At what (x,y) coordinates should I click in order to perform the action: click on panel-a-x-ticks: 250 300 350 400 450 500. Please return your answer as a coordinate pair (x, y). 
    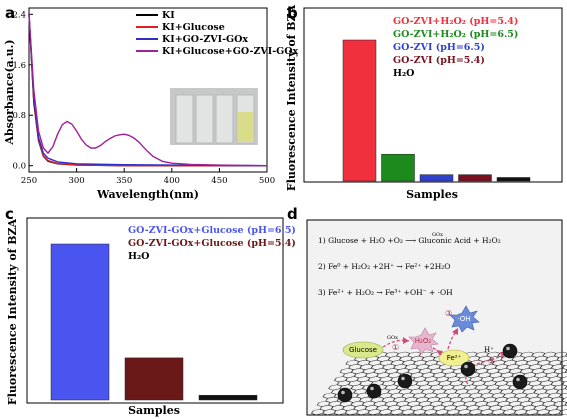
    Looking at the image, I should click on (148, 177).